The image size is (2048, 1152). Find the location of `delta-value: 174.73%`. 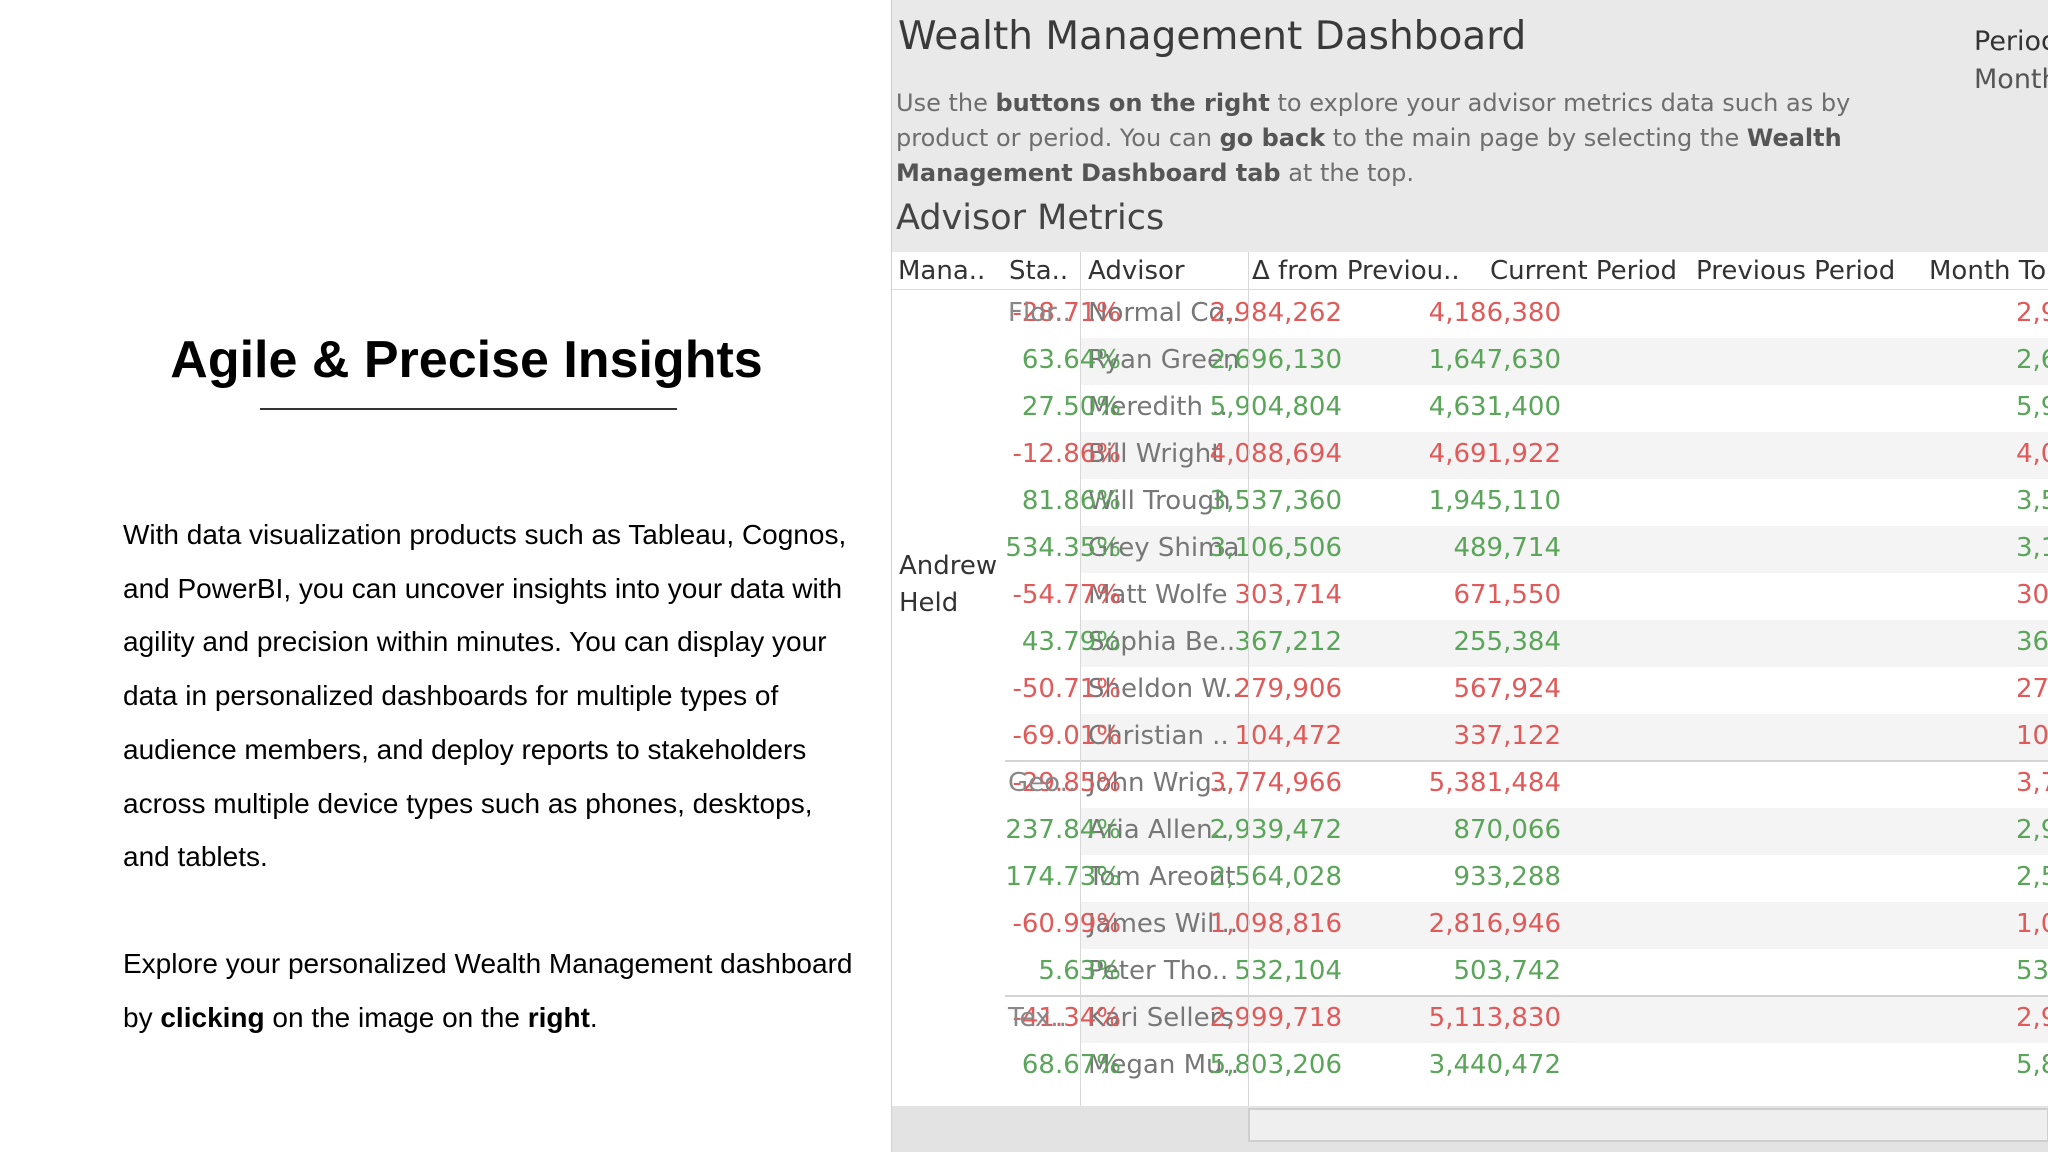

delta-value: 174.73% is located at coordinates (1063, 877).